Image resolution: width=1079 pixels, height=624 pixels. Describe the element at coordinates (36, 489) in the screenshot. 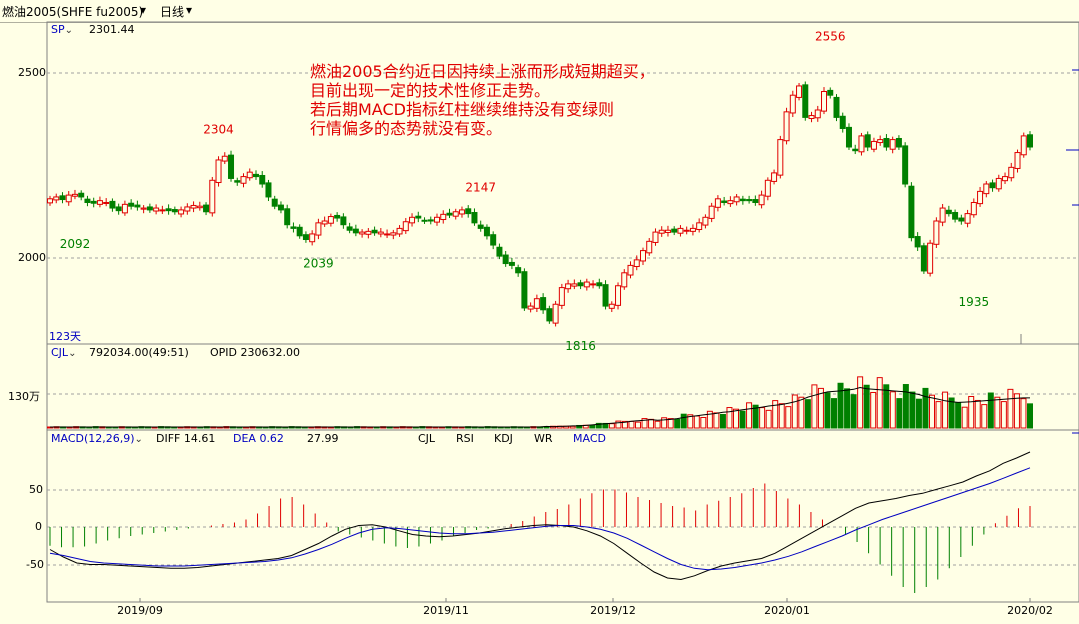

I see `macd-y-tick-50: 50` at that location.